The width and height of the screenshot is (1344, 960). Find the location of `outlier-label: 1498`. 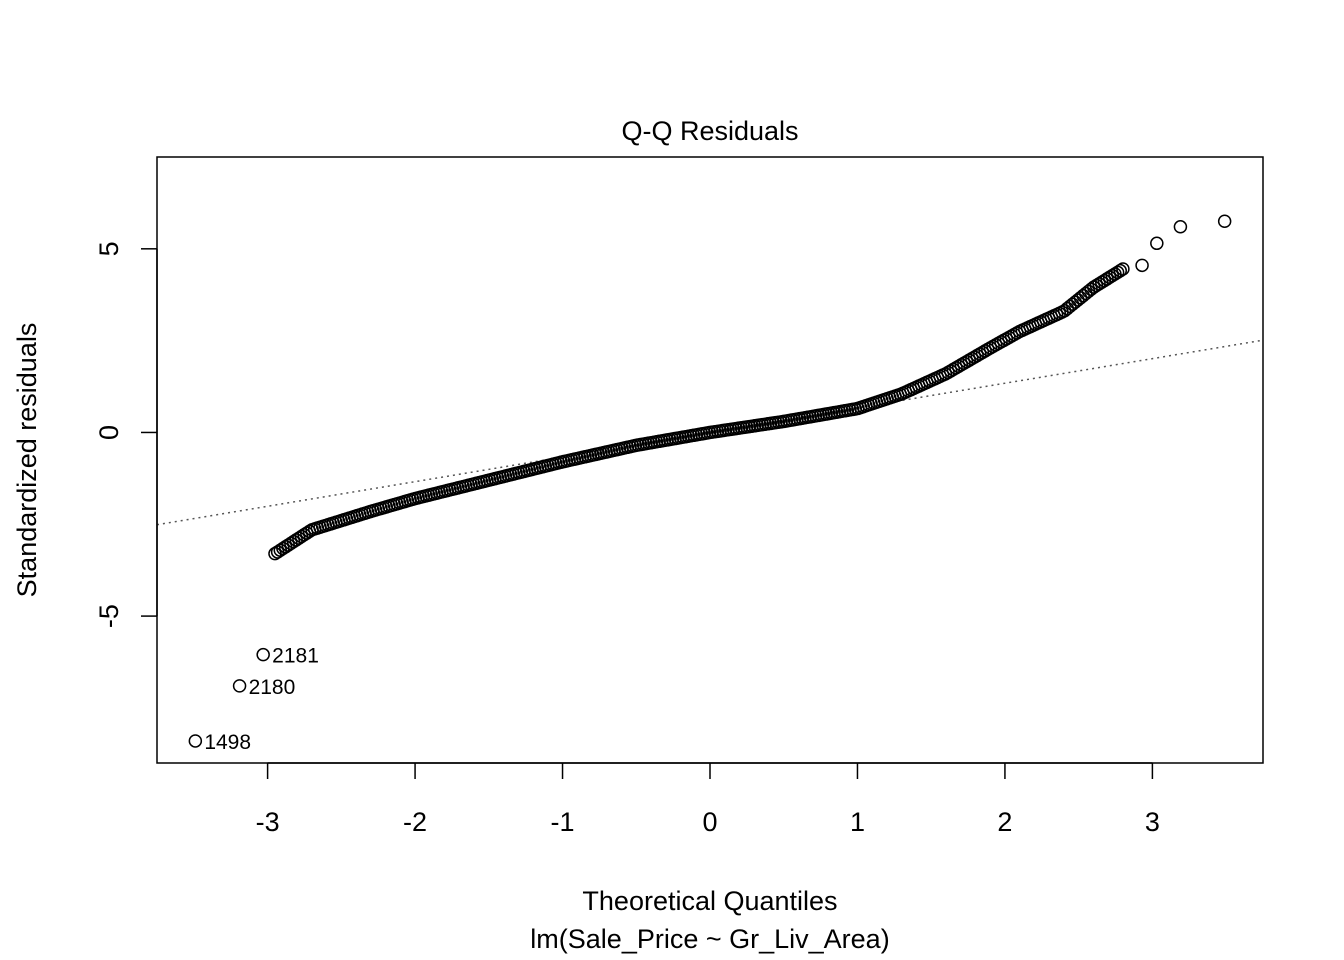

outlier-label: 1498 is located at coordinates (227, 742).